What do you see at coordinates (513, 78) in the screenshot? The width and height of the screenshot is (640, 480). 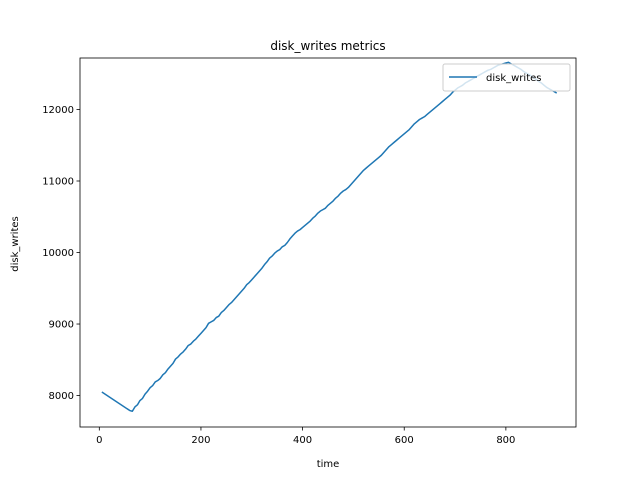 I see `legend-label: disk_writes` at bounding box center [513, 78].